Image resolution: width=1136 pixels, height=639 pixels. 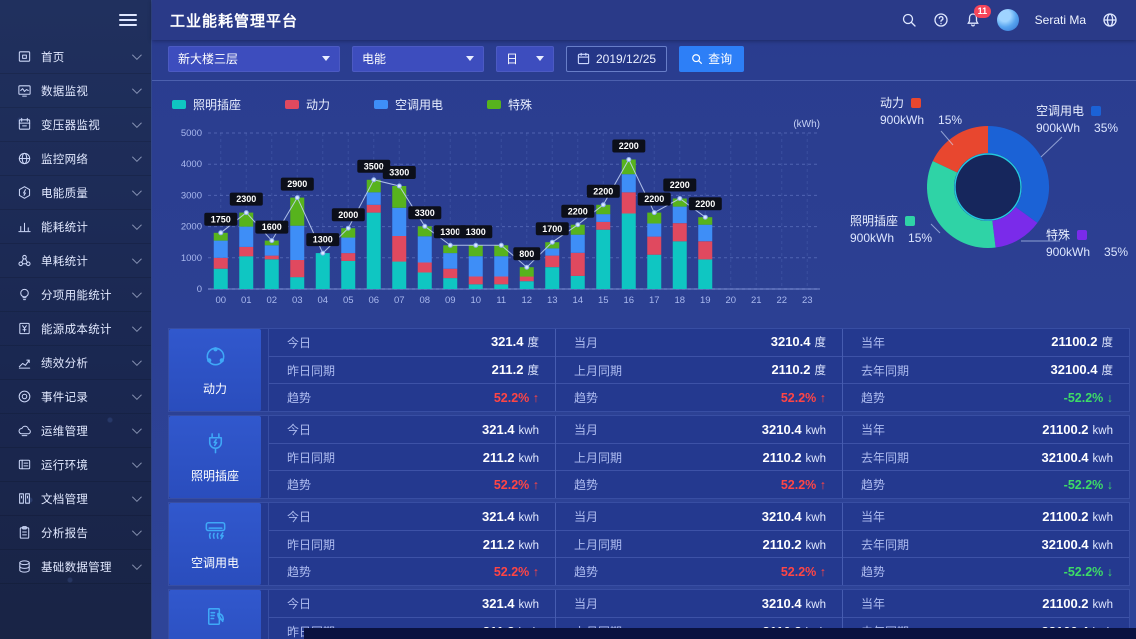 I want to click on stats-cell-当月: 当月 3210.4 度, so click(x=699, y=343).